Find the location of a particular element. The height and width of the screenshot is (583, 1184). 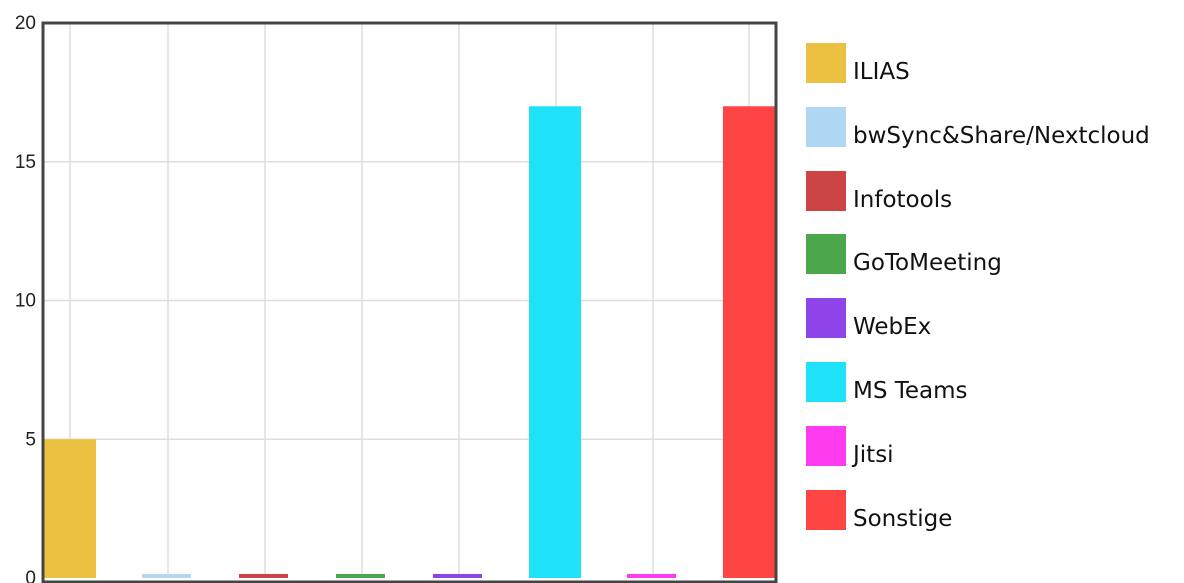

legend-label: Jitsi is located at coordinates (873, 454).